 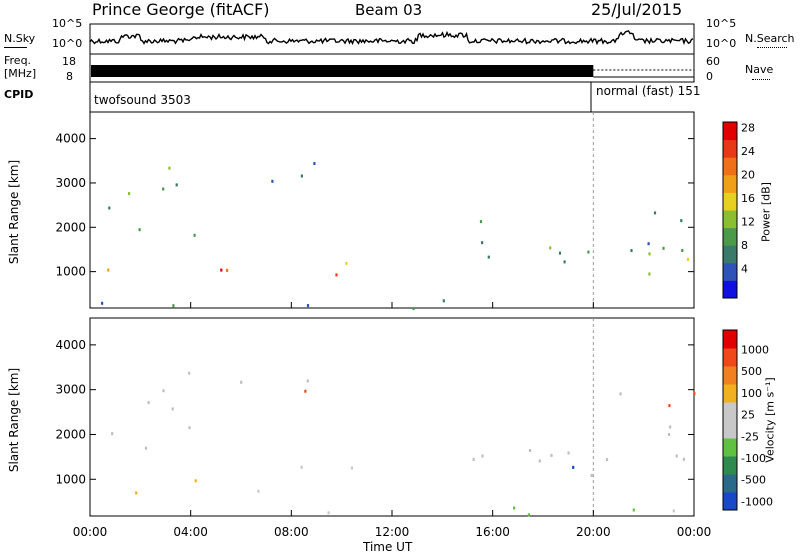 What do you see at coordinates (593, 532) in the screenshot?
I see `xtick-label: 20:00` at bounding box center [593, 532].